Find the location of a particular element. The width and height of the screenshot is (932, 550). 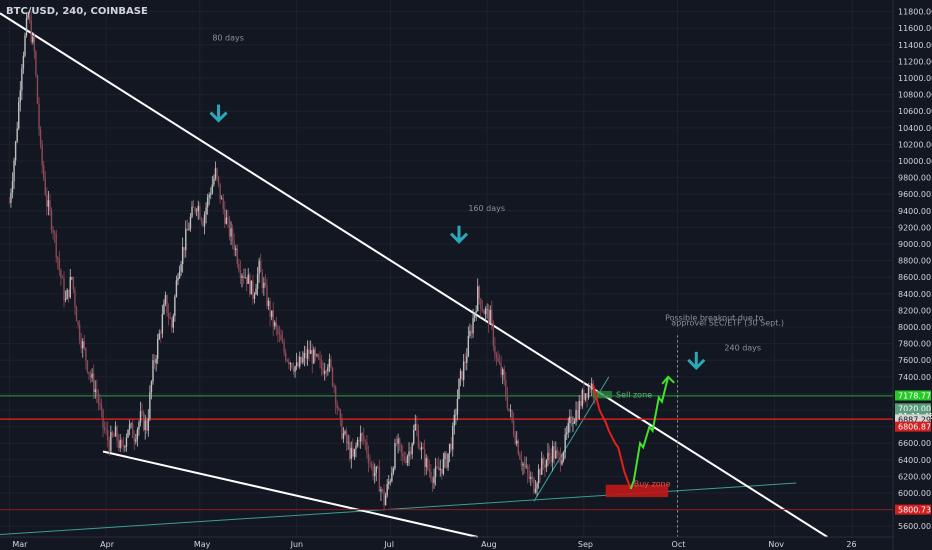

price-tick-label: 10200.00 is located at coordinates (915, 144).